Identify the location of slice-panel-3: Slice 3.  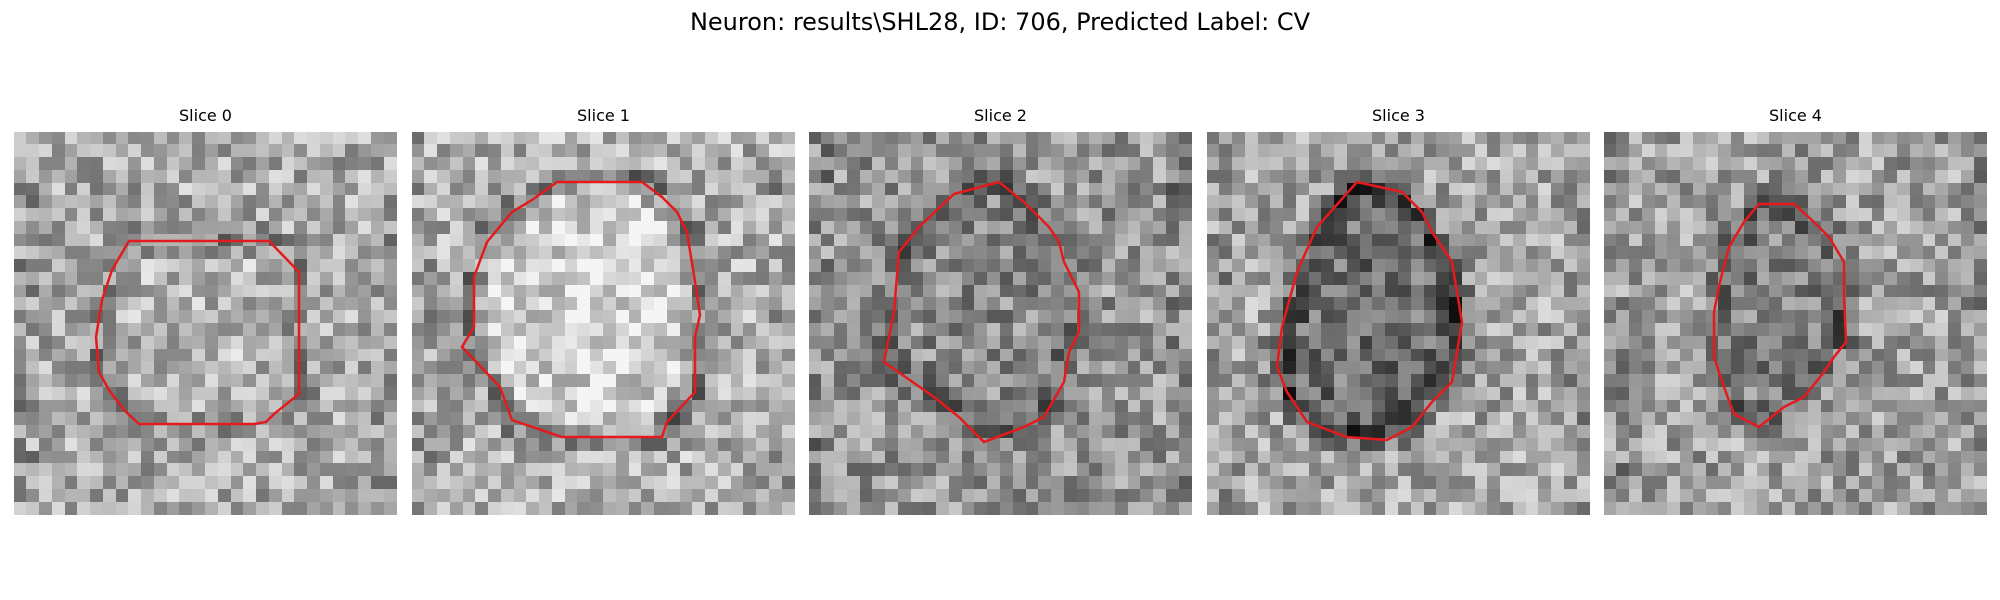
(1398, 310).